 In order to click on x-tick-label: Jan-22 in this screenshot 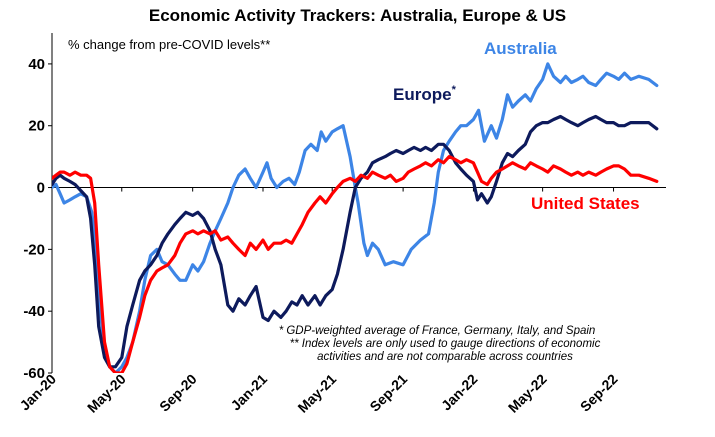, I will do `click(459, 392)`.